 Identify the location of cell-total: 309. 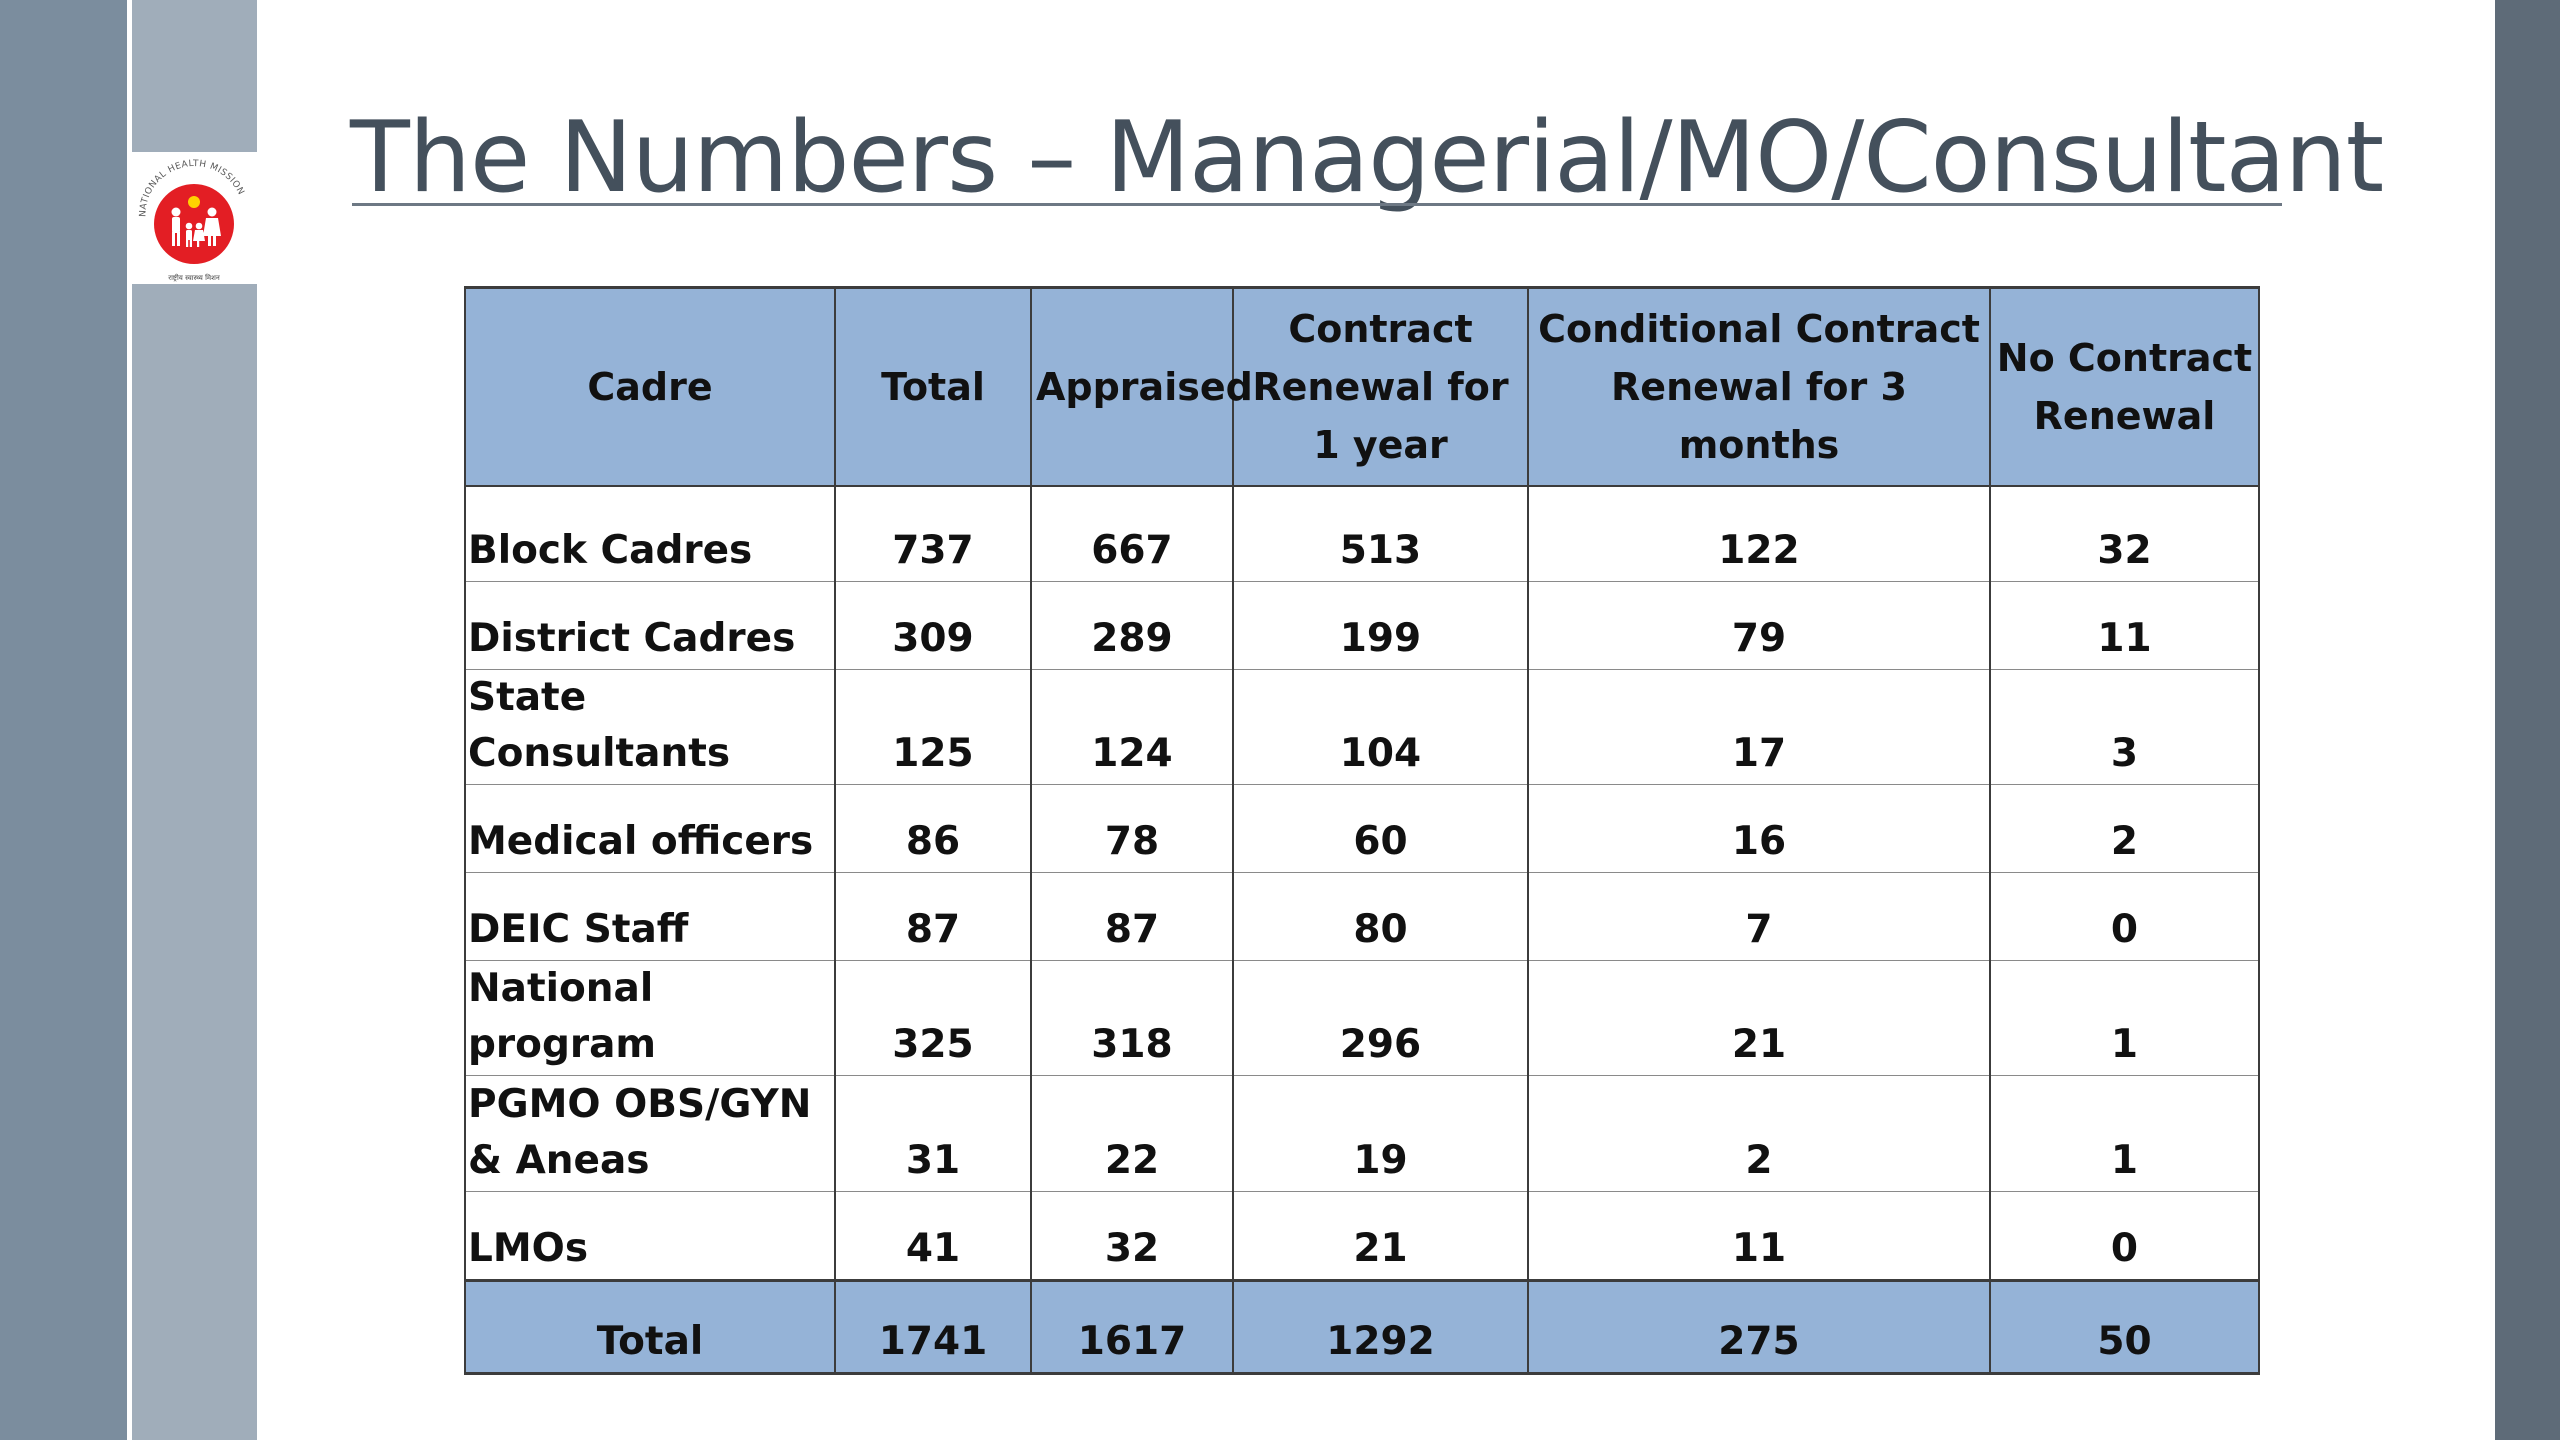
(933, 625).